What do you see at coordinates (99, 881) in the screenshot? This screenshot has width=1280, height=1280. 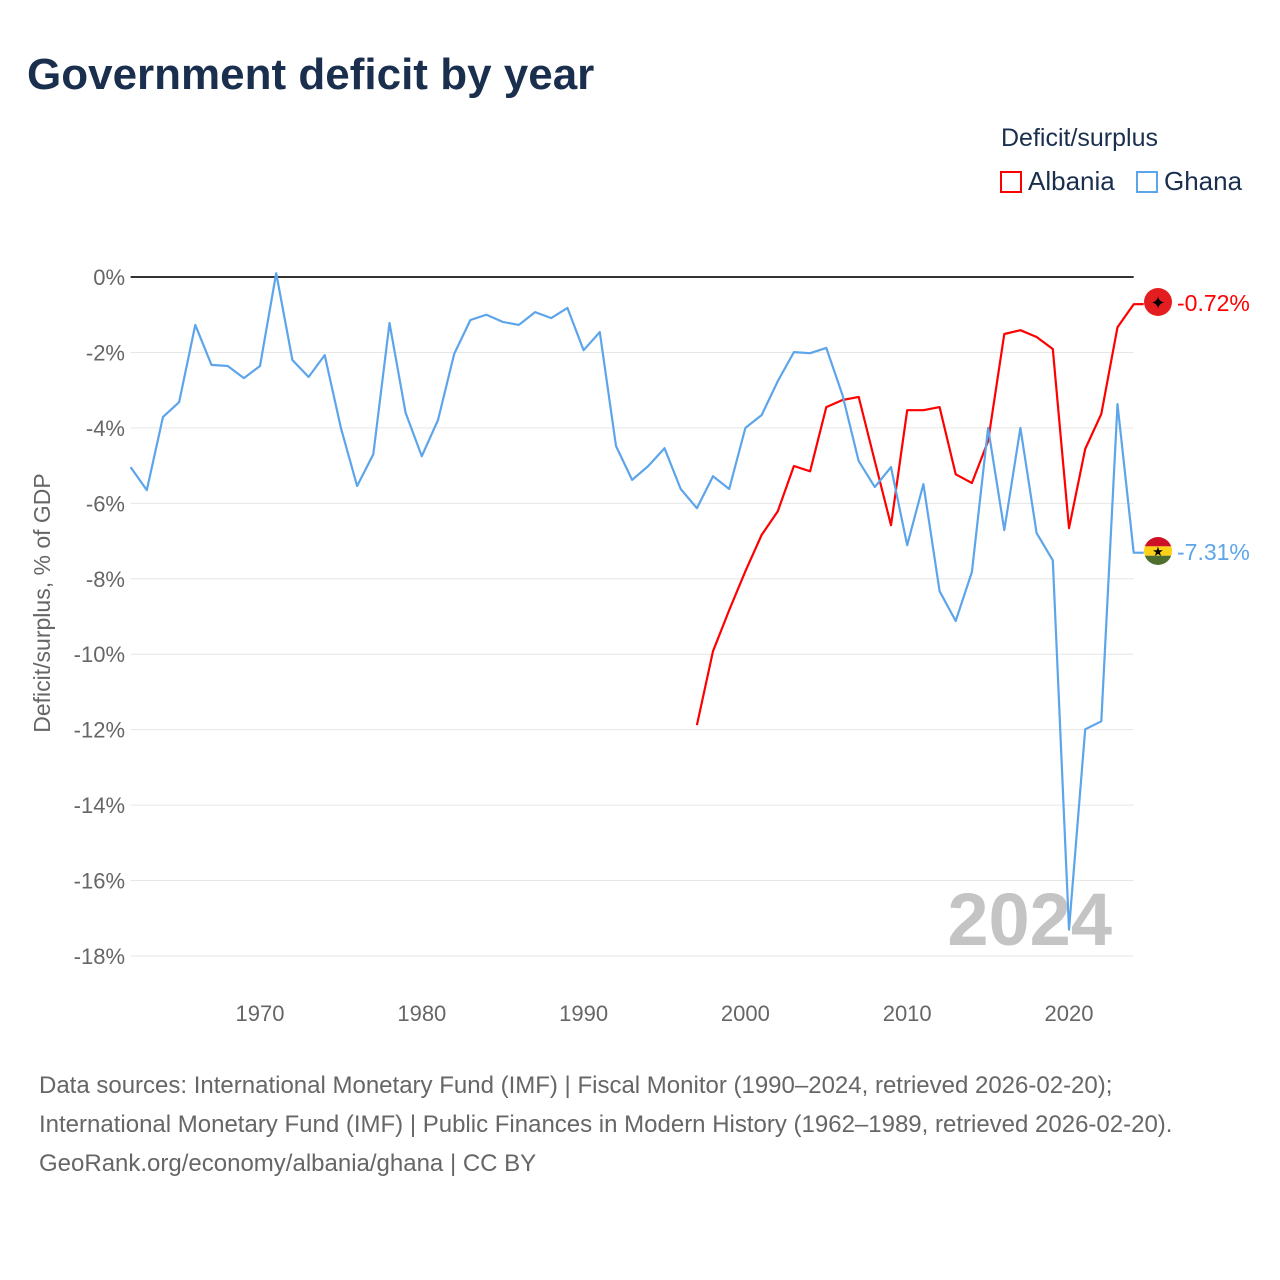 I see `y-tick-label: -16%` at bounding box center [99, 881].